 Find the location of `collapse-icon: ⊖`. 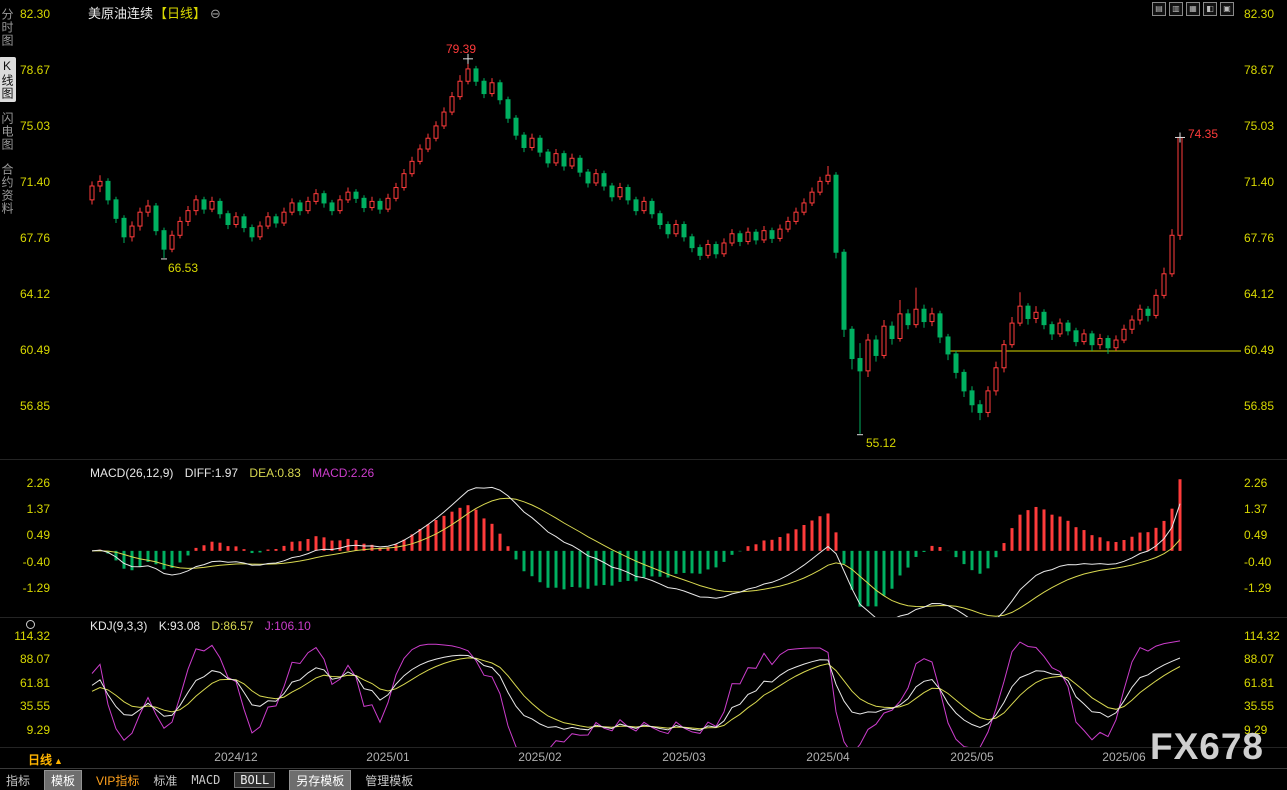

collapse-icon: ⊖ is located at coordinates (215, 13).